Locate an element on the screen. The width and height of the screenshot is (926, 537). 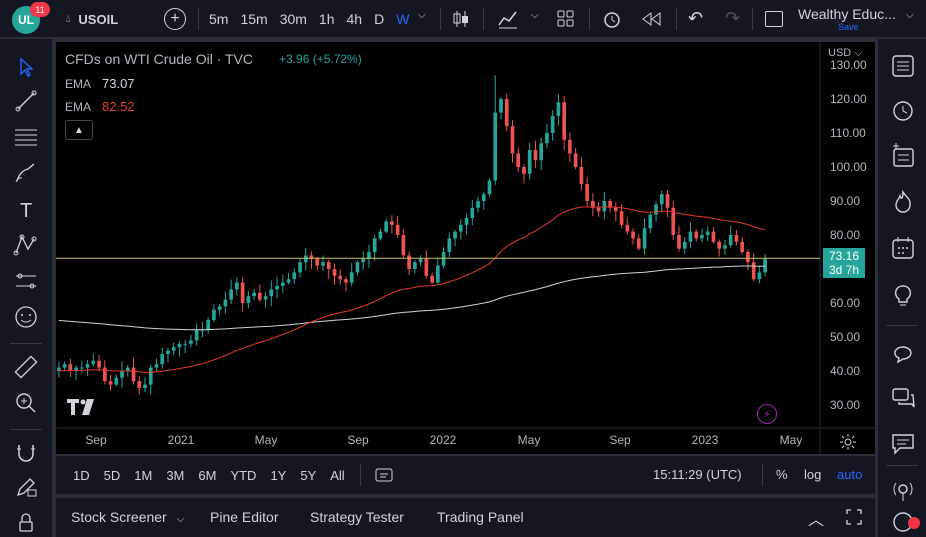
alert-clock-icon is located at coordinates (612, 19).